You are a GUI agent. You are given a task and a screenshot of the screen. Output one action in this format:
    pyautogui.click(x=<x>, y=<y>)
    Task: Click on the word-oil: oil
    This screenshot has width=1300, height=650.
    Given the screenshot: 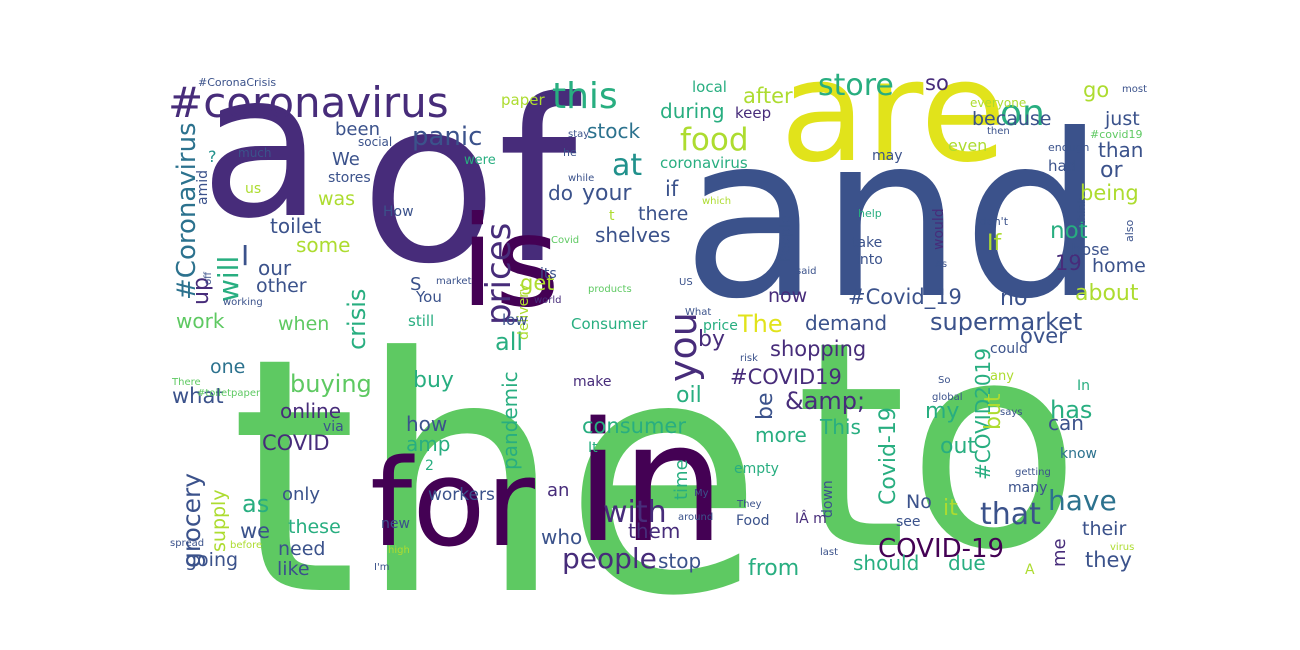 What is the action you would take?
    pyautogui.click(x=689, y=395)
    